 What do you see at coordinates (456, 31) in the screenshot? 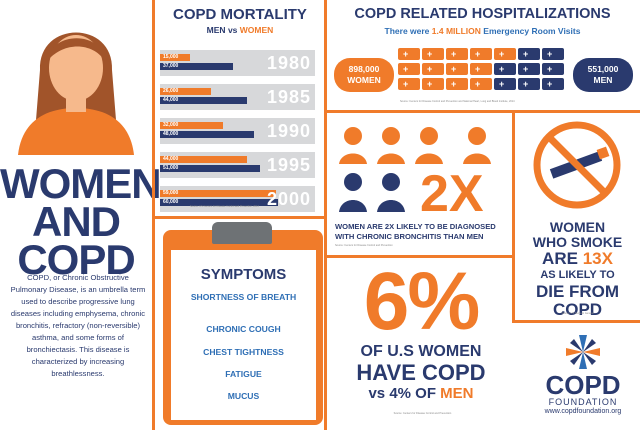
I see `hosp-sub-num: 1.4 MILLION` at bounding box center [456, 31].